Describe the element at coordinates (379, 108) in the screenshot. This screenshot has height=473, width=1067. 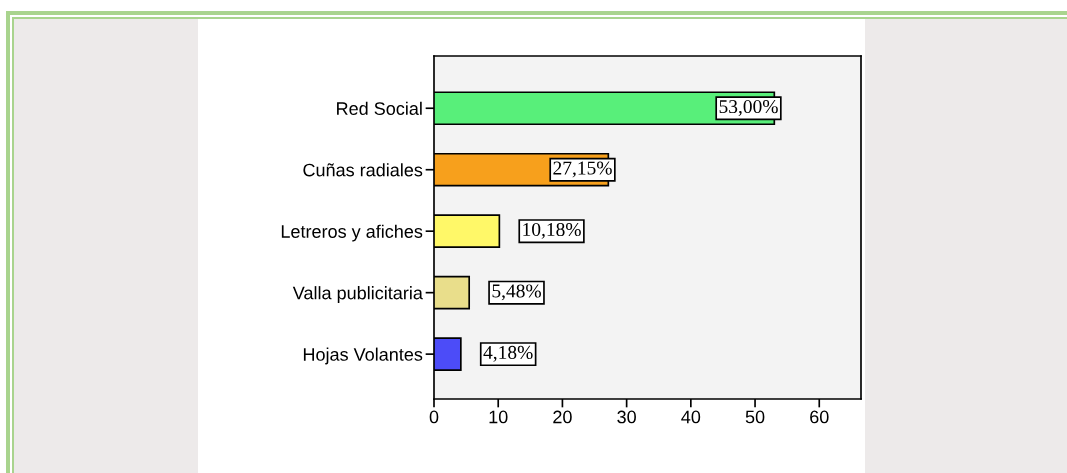
I see `y-tick-label: Red Social` at that location.